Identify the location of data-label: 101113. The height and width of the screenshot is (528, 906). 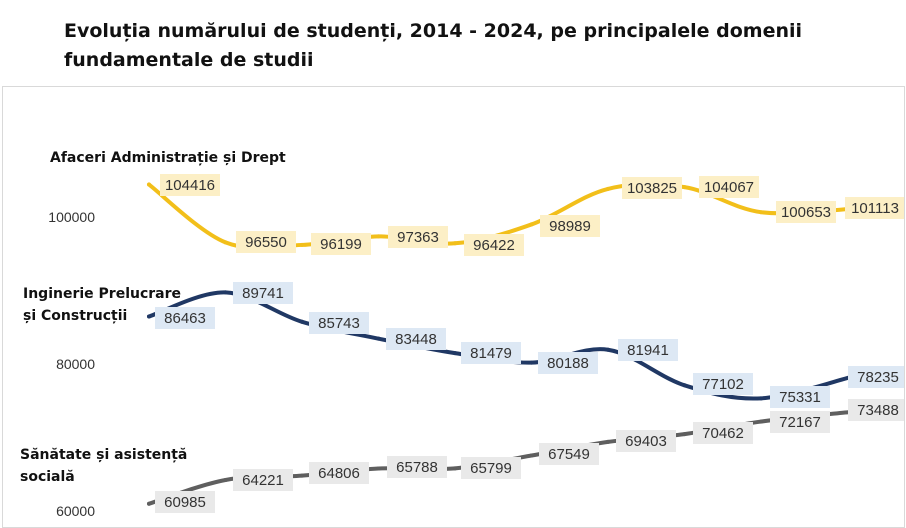
(874, 208).